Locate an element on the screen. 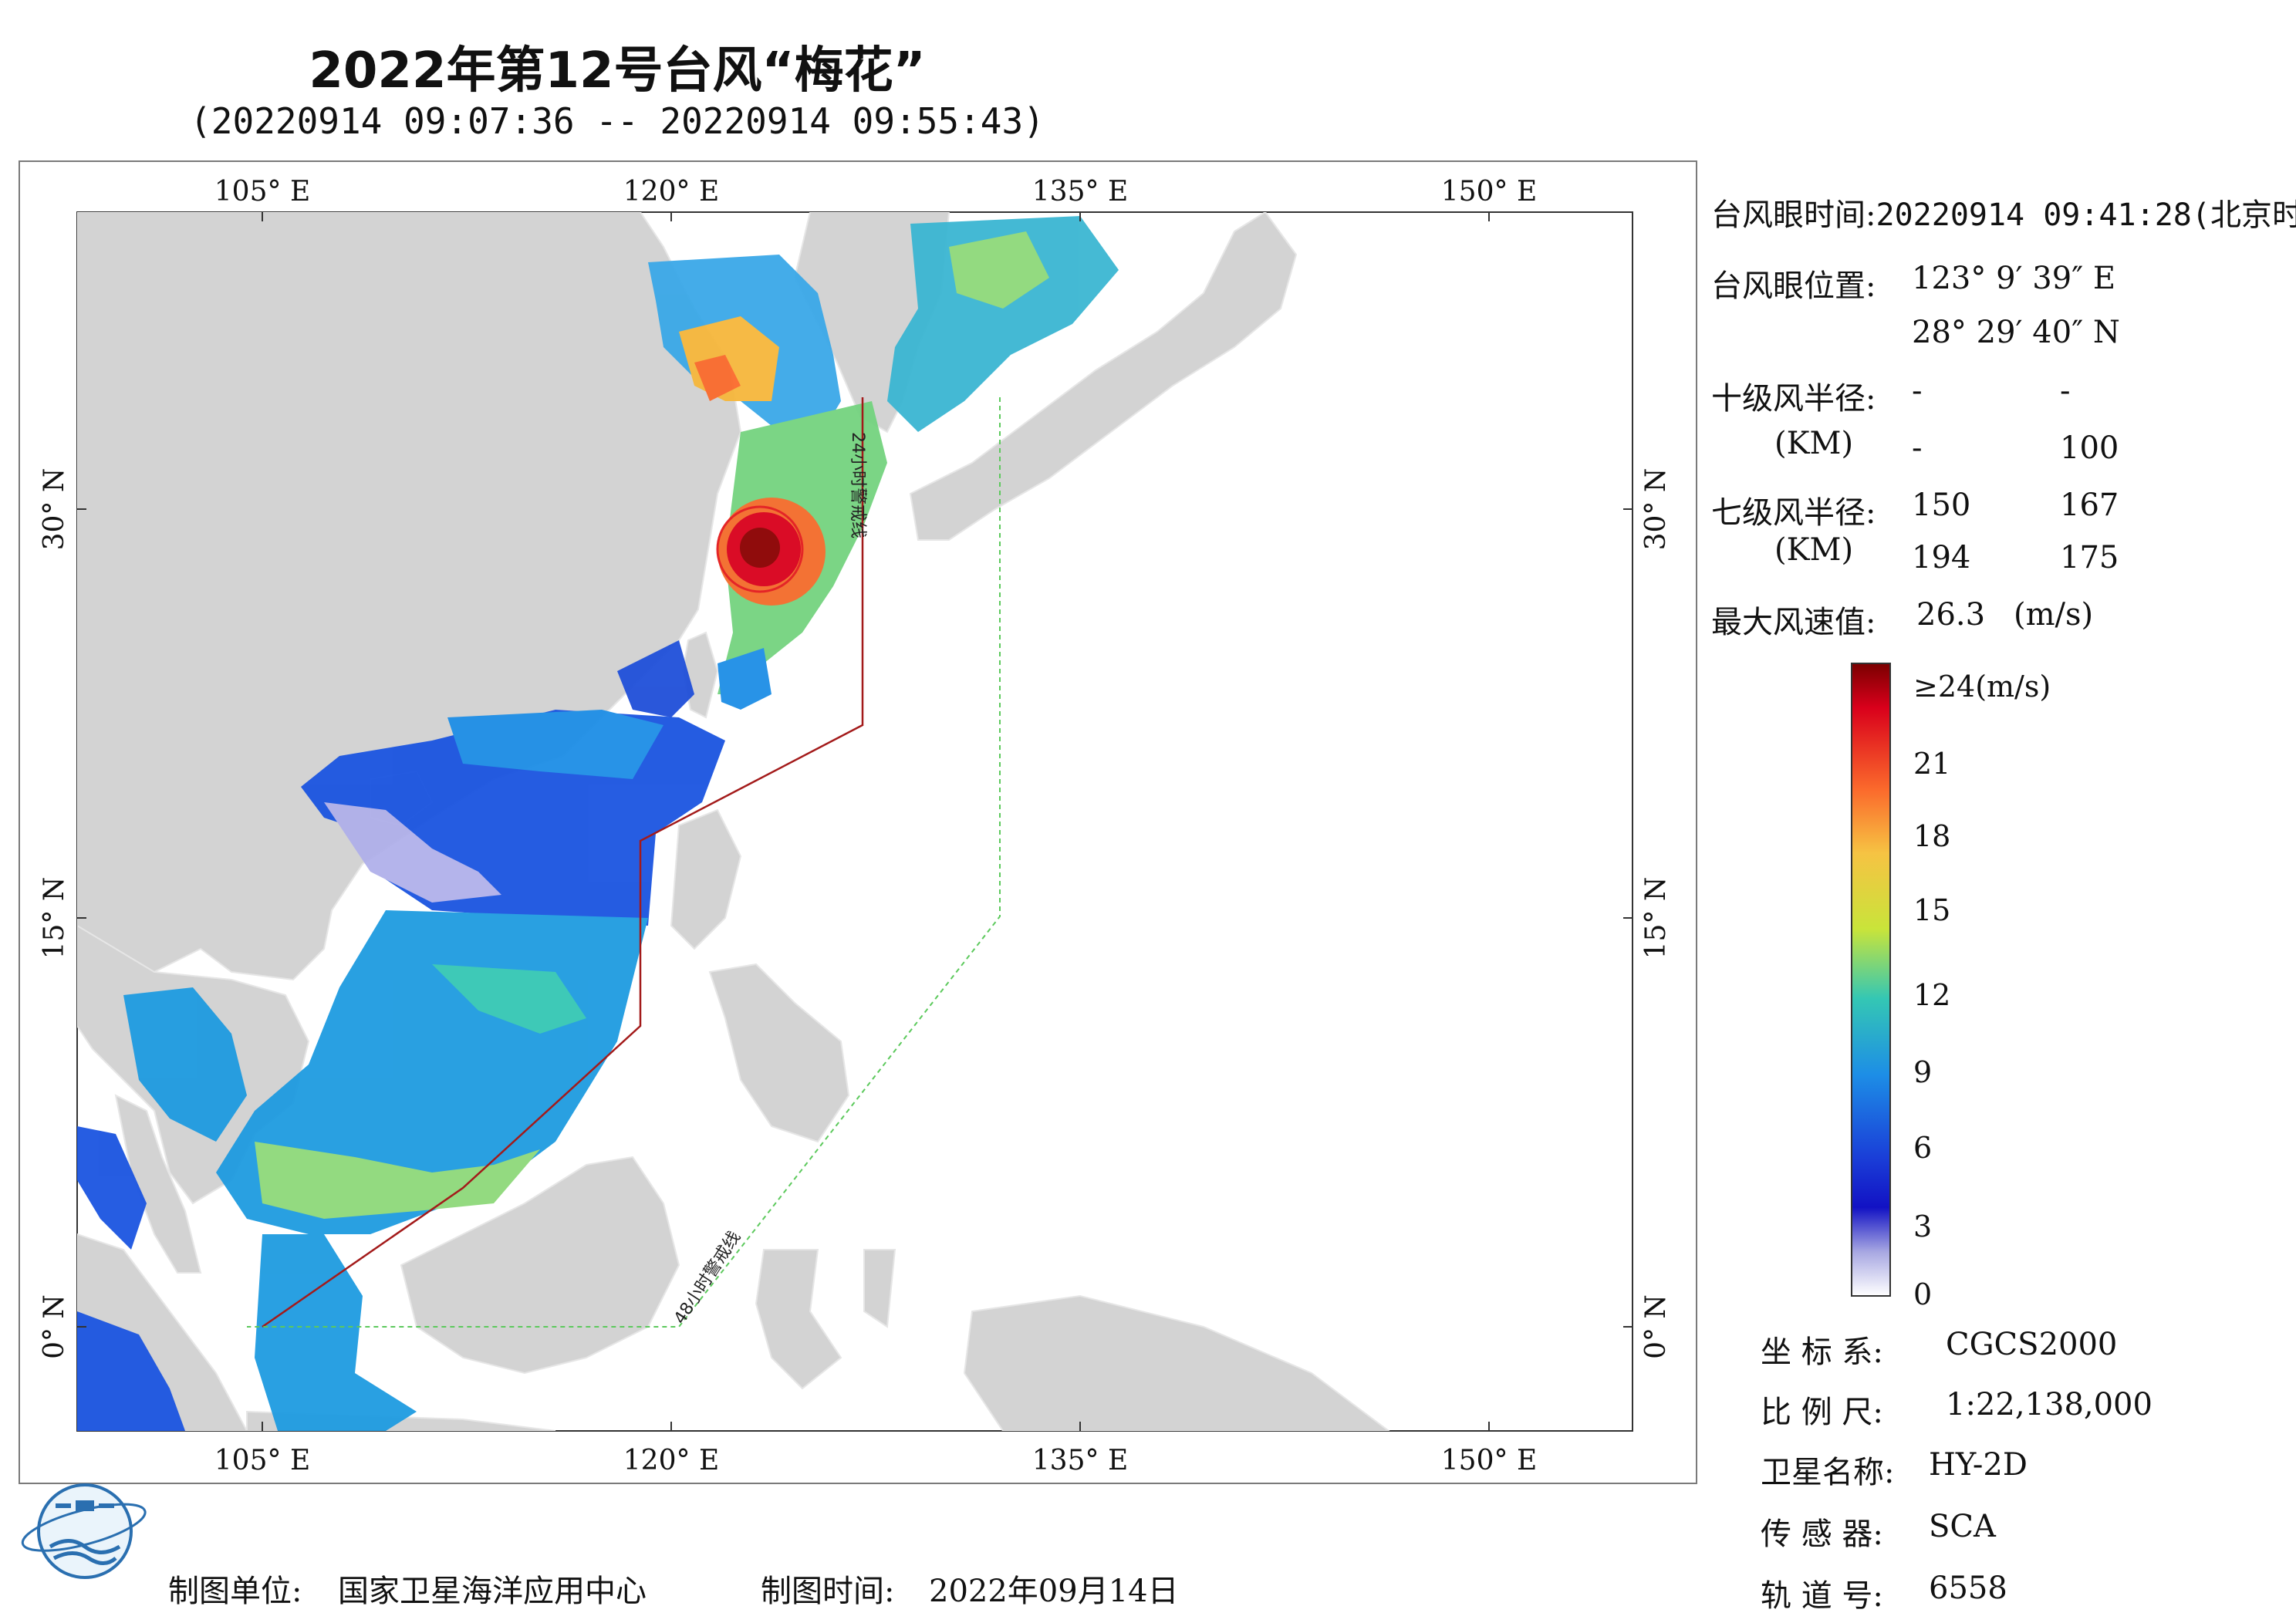 This screenshot has height=1623, width=2296. map-subtitle: (20220914 09:07:36 -- 20220914 09:55:43) is located at coordinates (617, 121).